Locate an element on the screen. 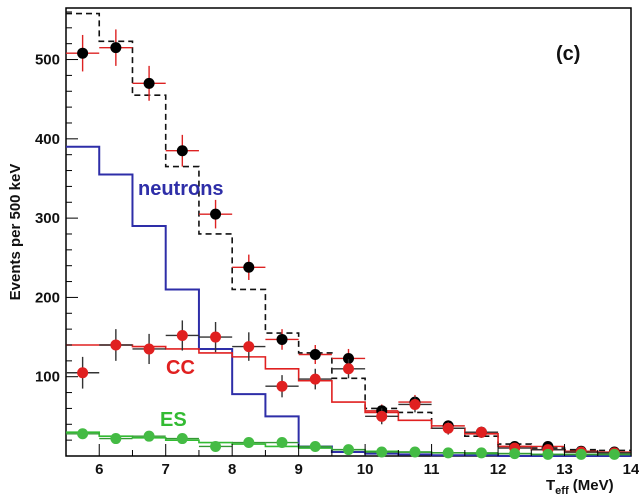  y-tick-label: 300 is located at coordinates (47, 218).